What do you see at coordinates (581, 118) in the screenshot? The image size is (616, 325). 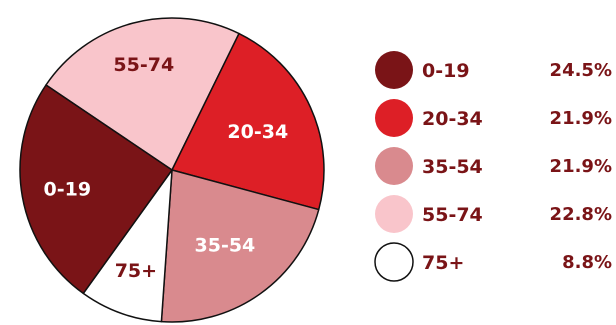 I see `legend-value-20-34: 21.9%` at bounding box center [581, 118].